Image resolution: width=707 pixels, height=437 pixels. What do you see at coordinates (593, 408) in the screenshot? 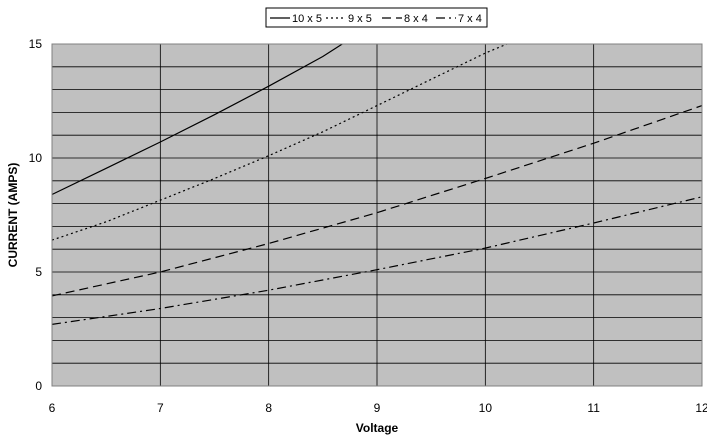
I see `x-tick-label: 11` at bounding box center [593, 408].